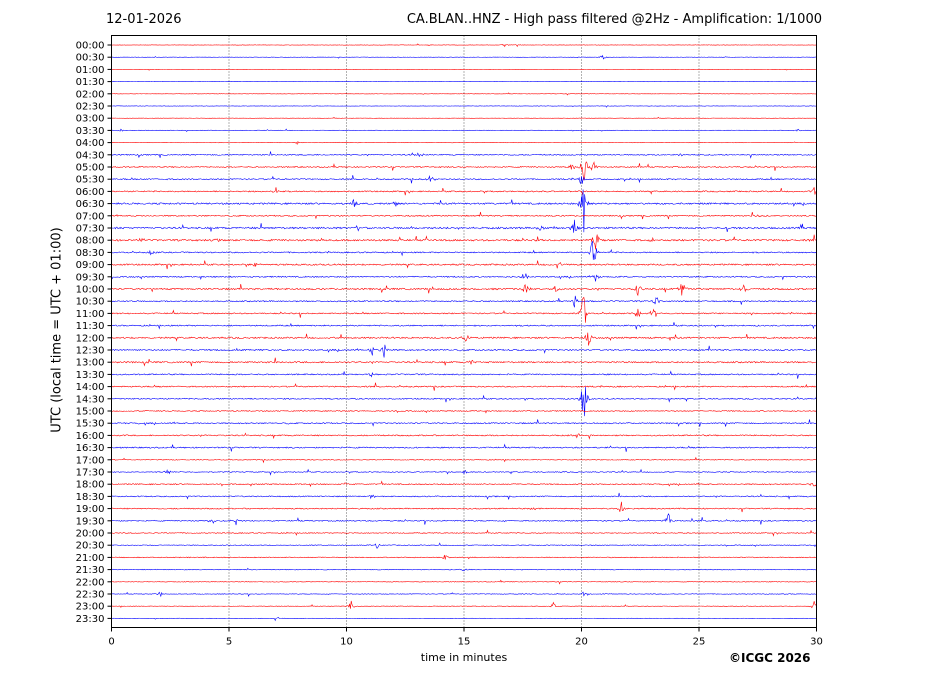 This screenshot has height=696, width=927. What do you see at coordinates (90, 460) in the screenshot?
I see `y-tick-label-1700: 17:00` at bounding box center [90, 460].